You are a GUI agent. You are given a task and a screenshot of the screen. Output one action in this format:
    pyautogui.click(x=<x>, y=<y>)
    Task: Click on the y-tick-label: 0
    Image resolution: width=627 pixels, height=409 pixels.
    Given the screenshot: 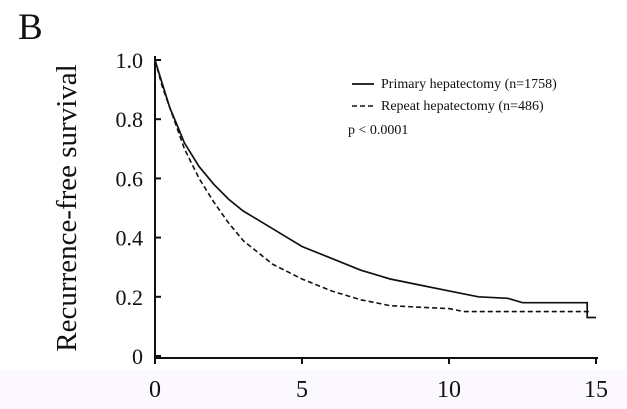 What is the action you would take?
    pyautogui.click(x=137, y=356)
    